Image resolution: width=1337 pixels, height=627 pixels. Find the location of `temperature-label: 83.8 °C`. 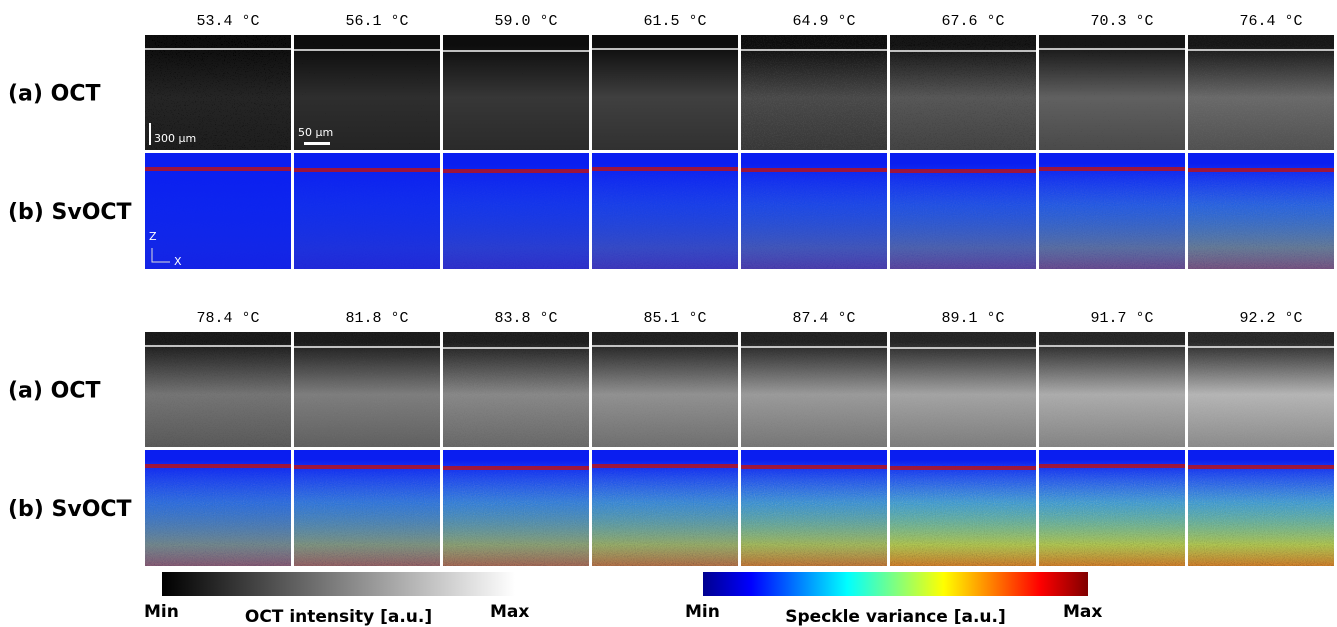

temperature-label: 83.8 °C is located at coordinates (525, 318).